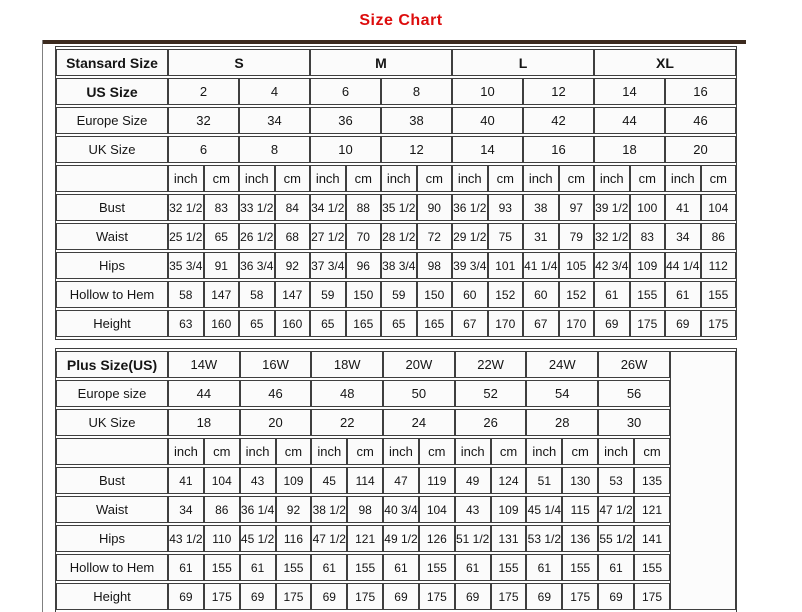 Image resolution: width=802 pixels, height=612 pixels. Describe the element at coordinates (399, 265) in the screenshot. I see `measure-value-cell: 38 3/4` at that location.